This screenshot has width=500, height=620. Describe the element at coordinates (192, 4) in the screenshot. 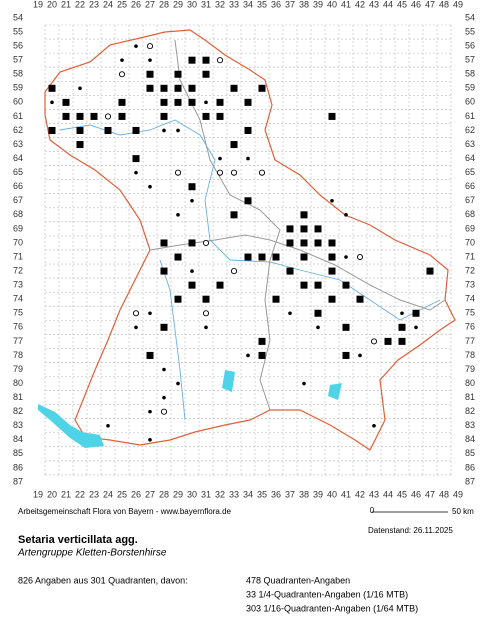

I see `column-label: 30` at that location.